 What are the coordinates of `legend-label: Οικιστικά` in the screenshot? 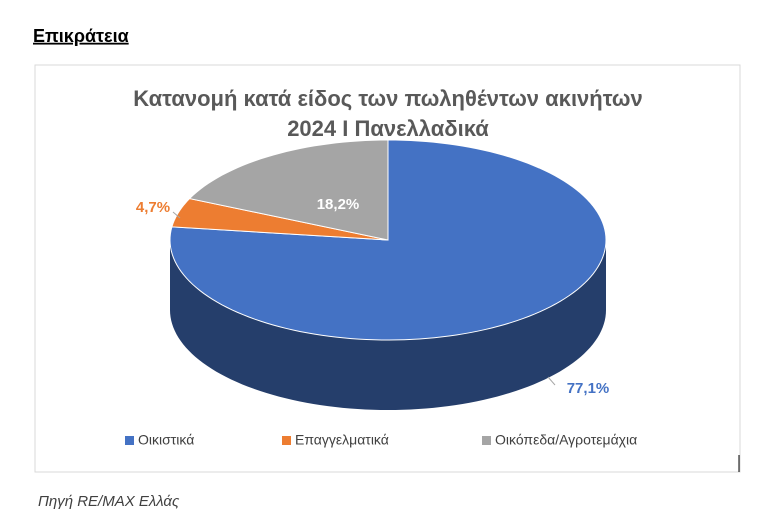 It's located at (166, 440).